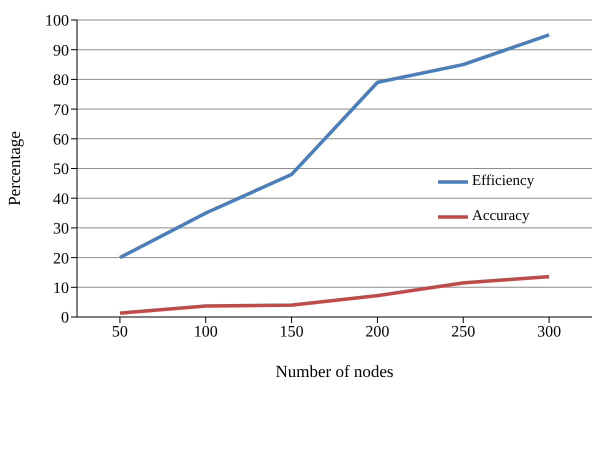 This screenshot has width=604, height=459. Describe the element at coordinates (61, 110) in the screenshot. I see `y-tick-label: 70` at that location.